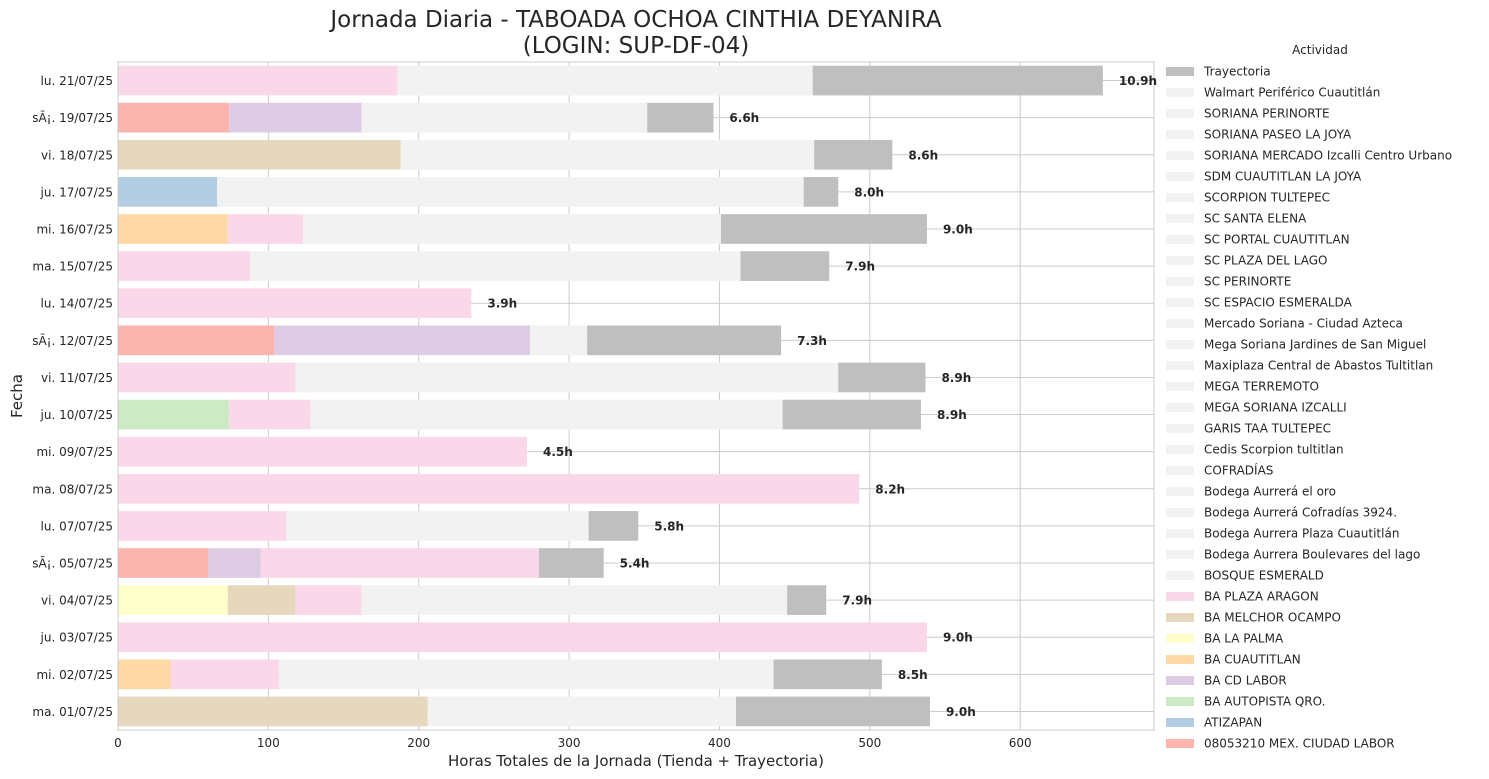 This screenshot has height=779, width=1489. I want to click on bar-total-label: 10.9h, so click(1138, 81).